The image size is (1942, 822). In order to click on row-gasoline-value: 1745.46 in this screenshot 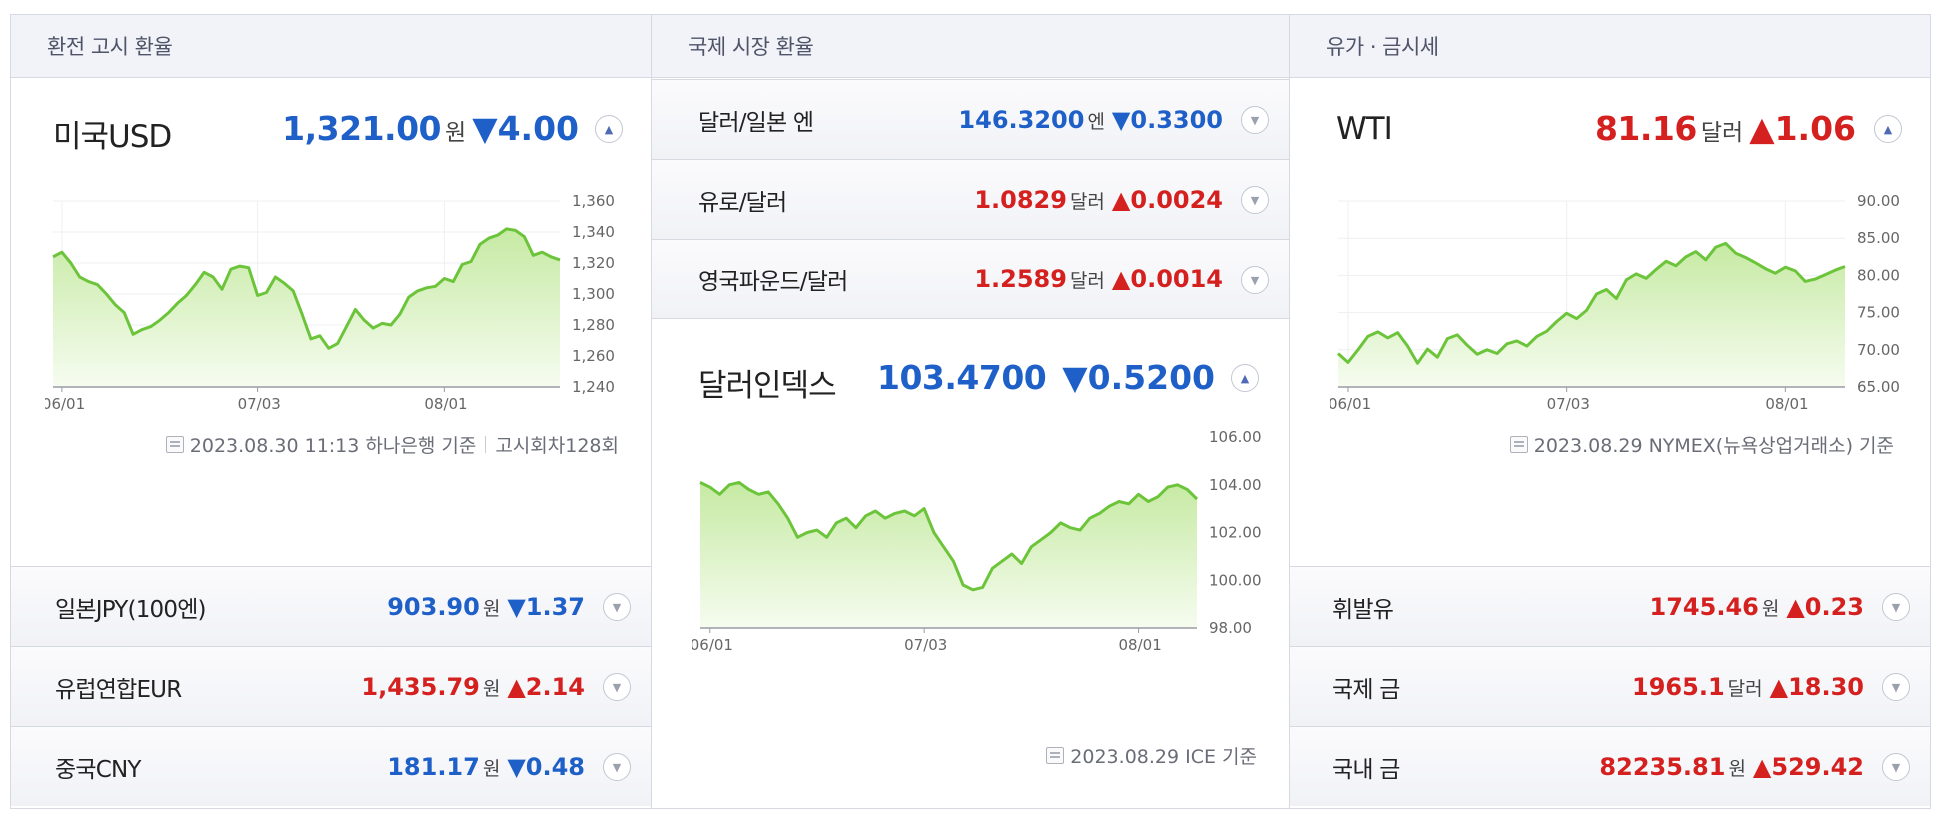, I will do `click(1704, 606)`.